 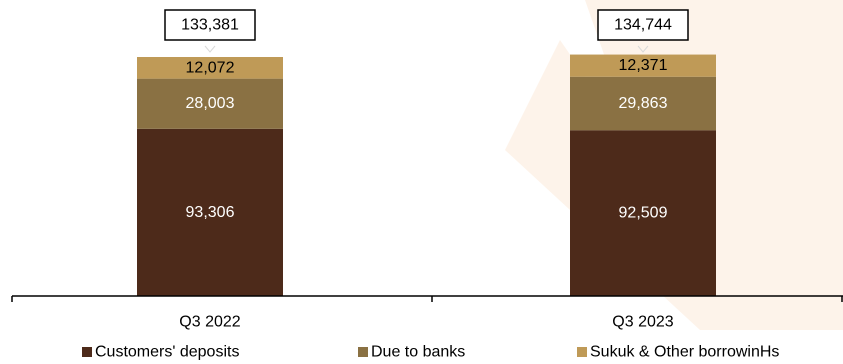 What do you see at coordinates (642, 322) in the screenshot?
I see `x-tick-label-2: Q3 2023` at bounding box center [642, 322].